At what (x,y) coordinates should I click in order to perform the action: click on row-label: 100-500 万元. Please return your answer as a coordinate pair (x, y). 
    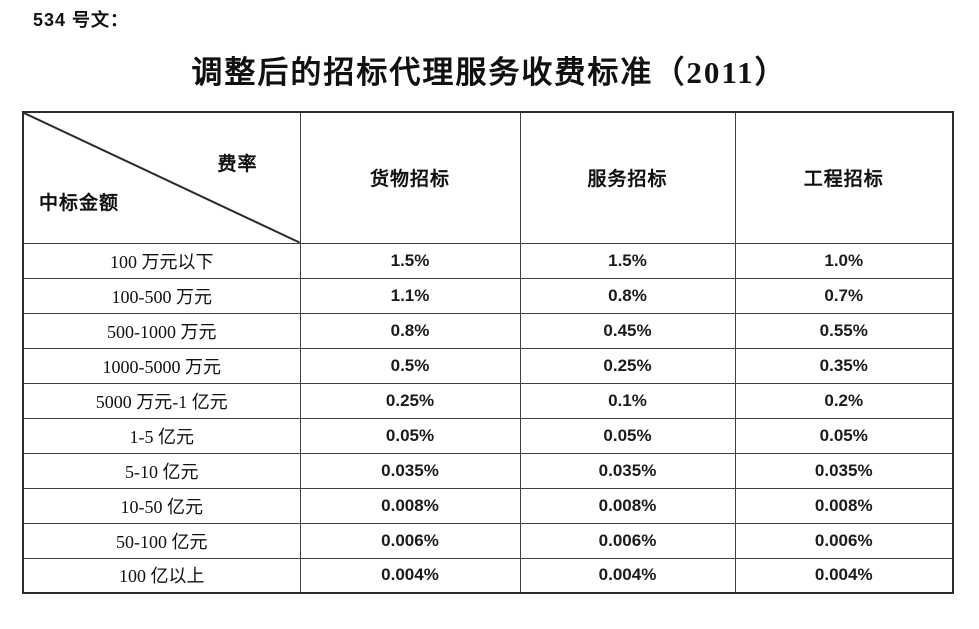
    Looking at the image, I should click on (161, 295).